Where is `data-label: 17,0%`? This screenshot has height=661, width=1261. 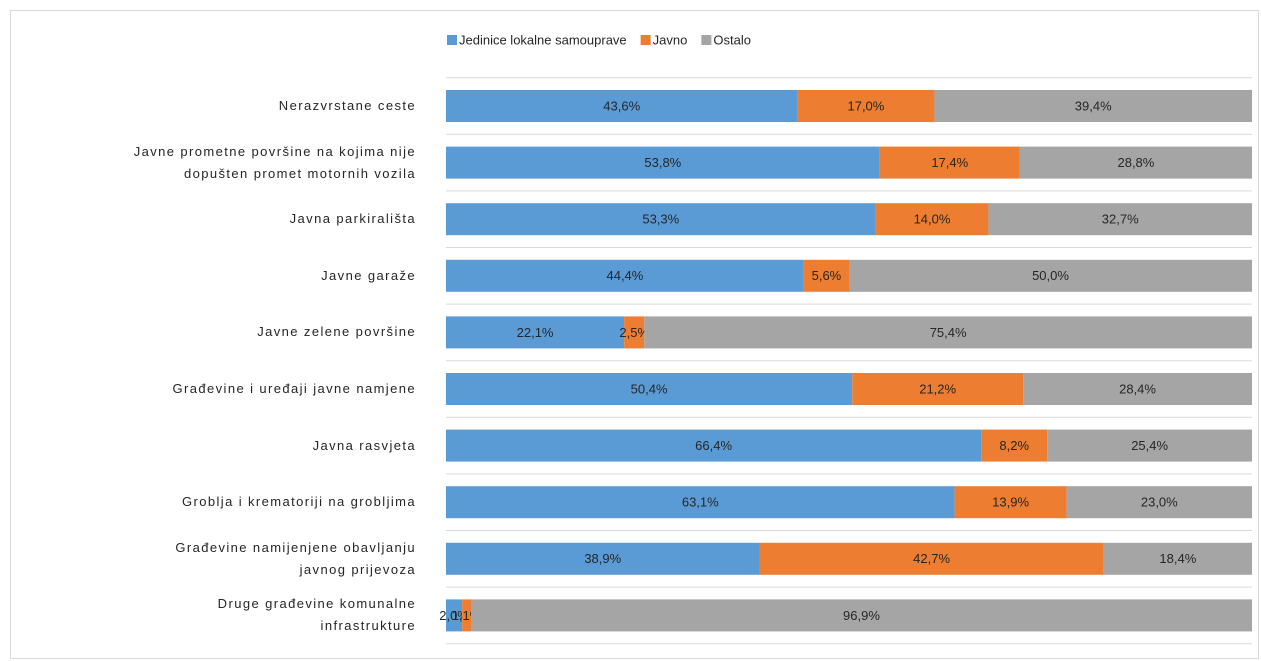
data-label: 17,0% is located at coordinates (865, 105).